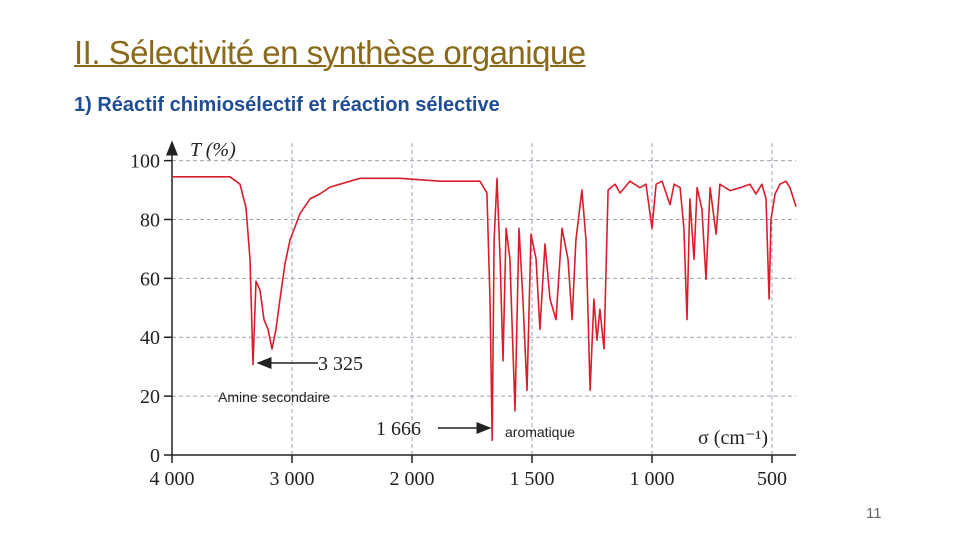  Describe the element at coordinates (330, 52) in the screenshot. I see `slide-title: II. Sélectivité en synthèse organique` at that location.